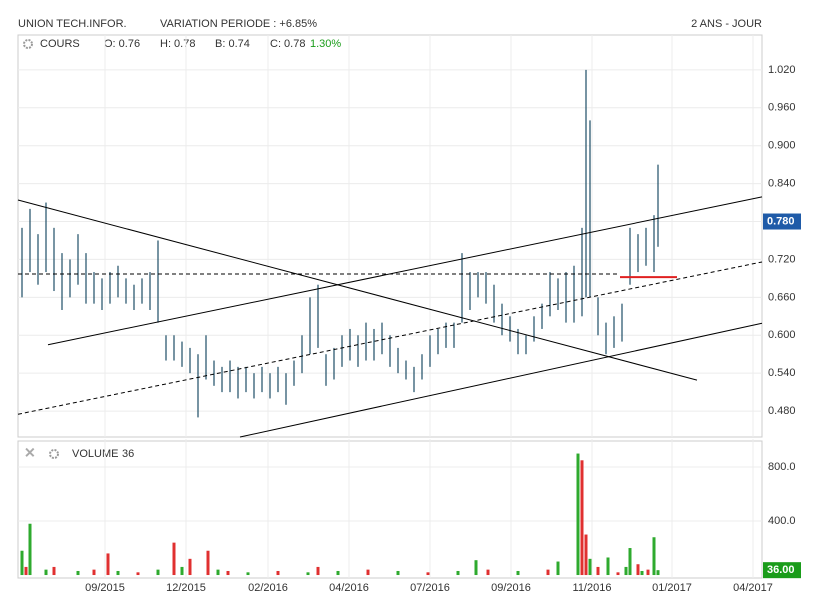  What do you see at coordinates (95, 454) in the screenshot?
I see `legend-name: VOLUME` at bounding box center [95, 454].